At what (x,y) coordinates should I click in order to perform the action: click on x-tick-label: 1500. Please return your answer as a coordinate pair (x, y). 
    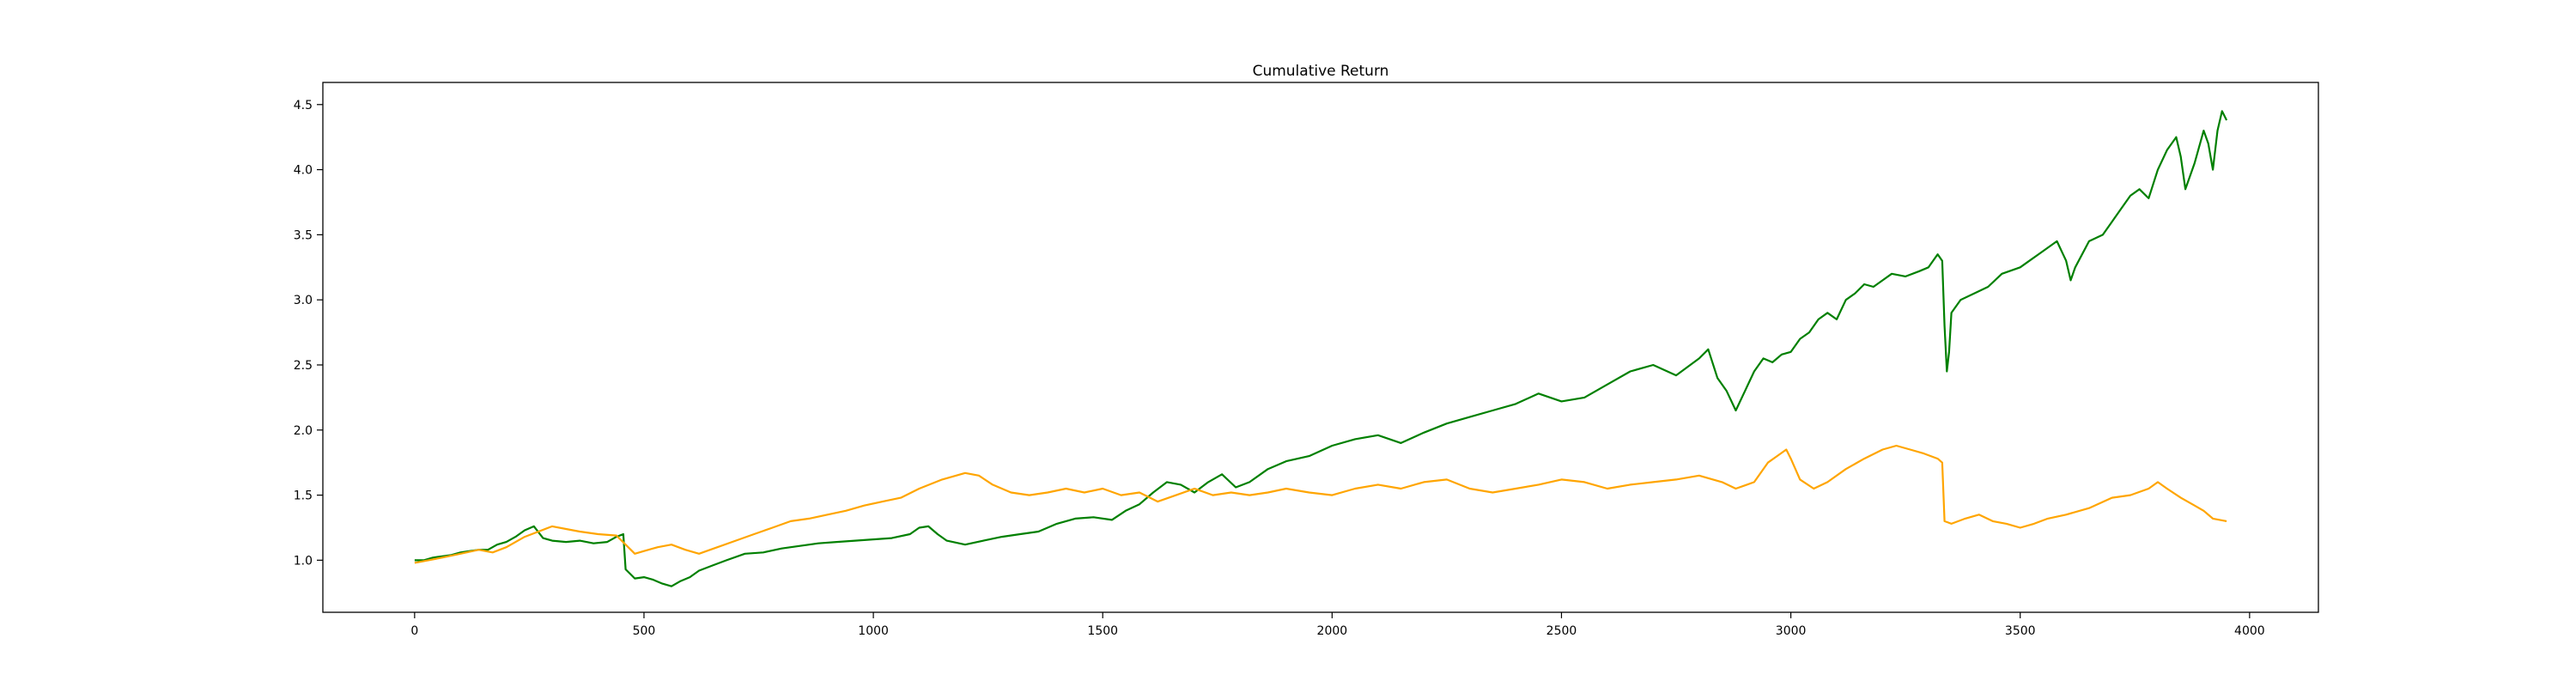
    Looking at the image, I should click on (1102, 631).